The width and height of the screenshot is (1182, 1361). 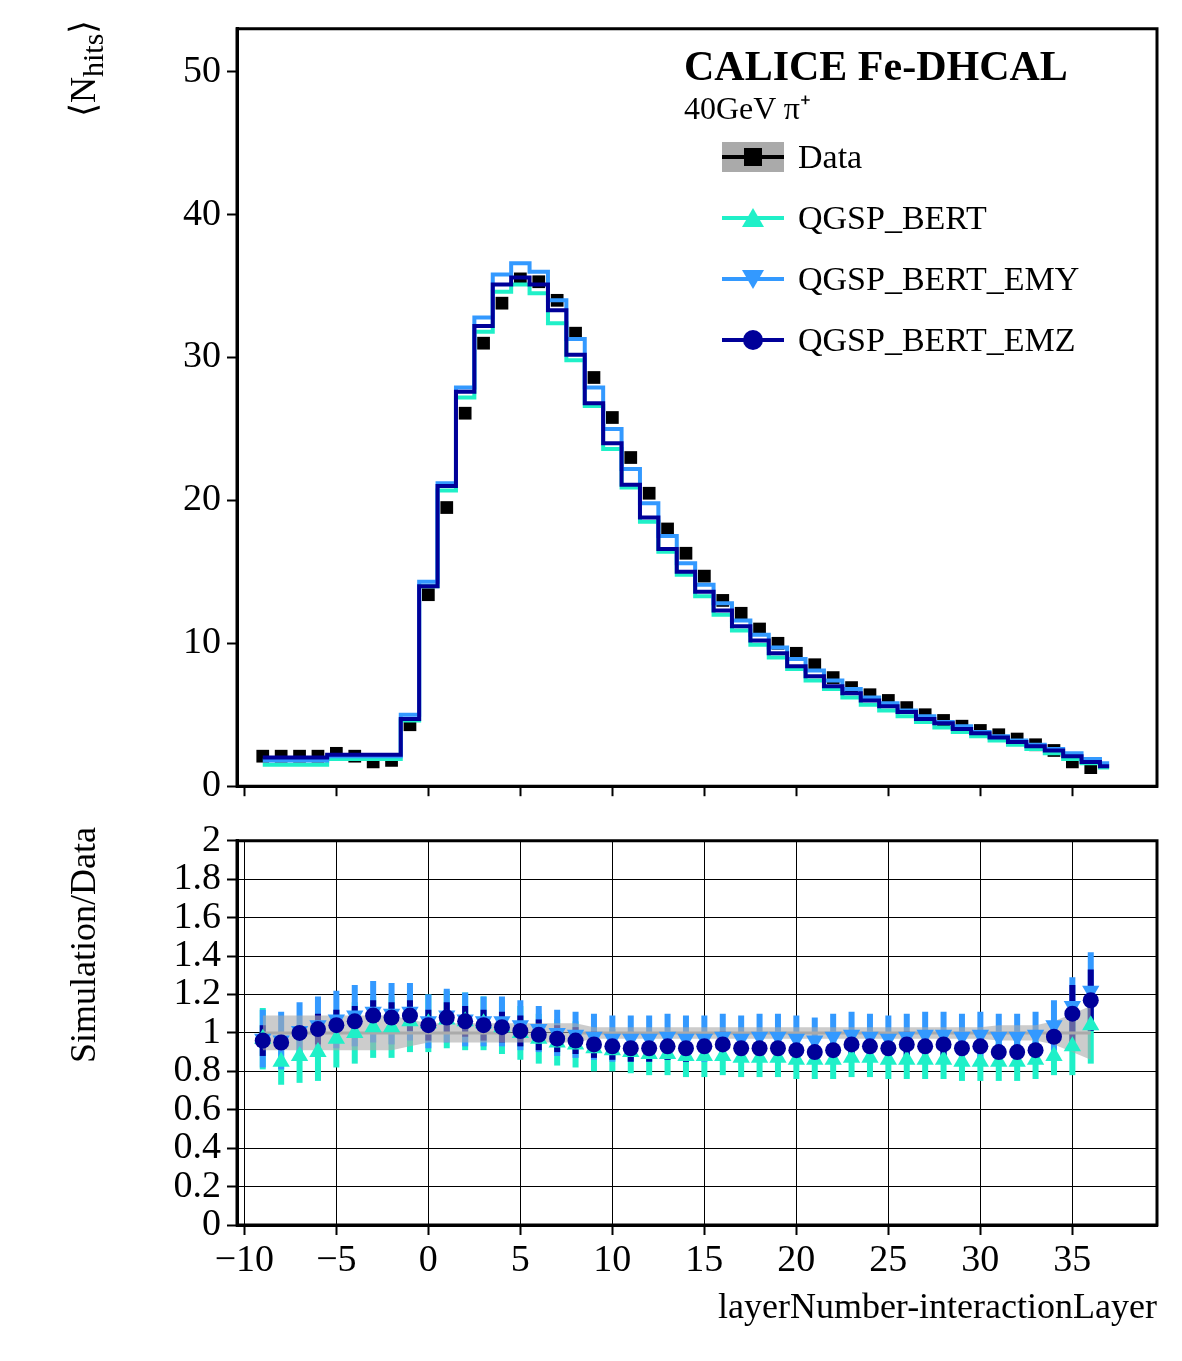 What do you see at coordinates (202, 211) in the screenshot?
I see `y-tick-label: 40` at bounding box center [202, 211].